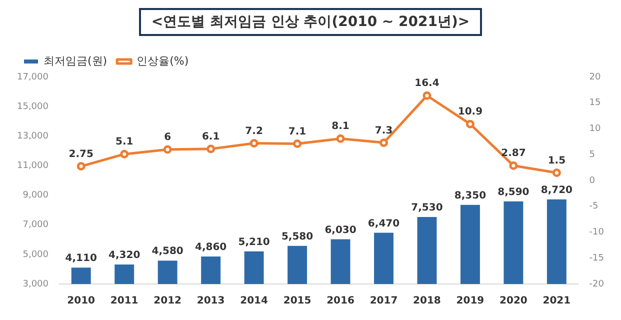  What do you see at coordinates (32, 77) in the screenshot?
I see `y-tick-label: 17,000` at bounding box center [32, 77].